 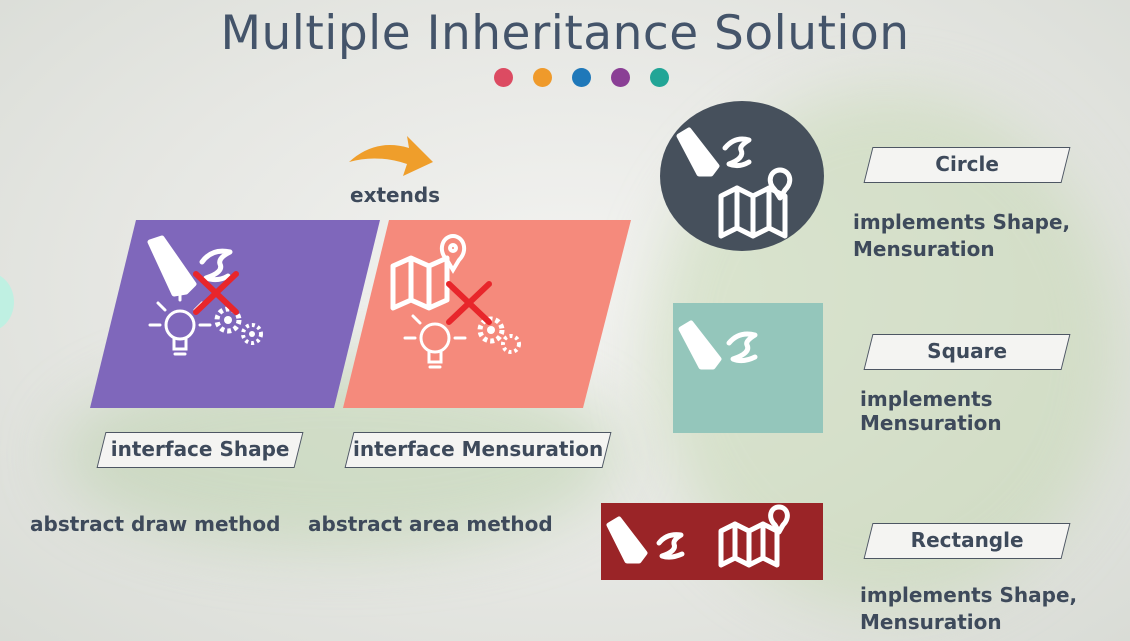 I want to click on circle-implements-line2: Mensuration, so click(x=924, y=249).